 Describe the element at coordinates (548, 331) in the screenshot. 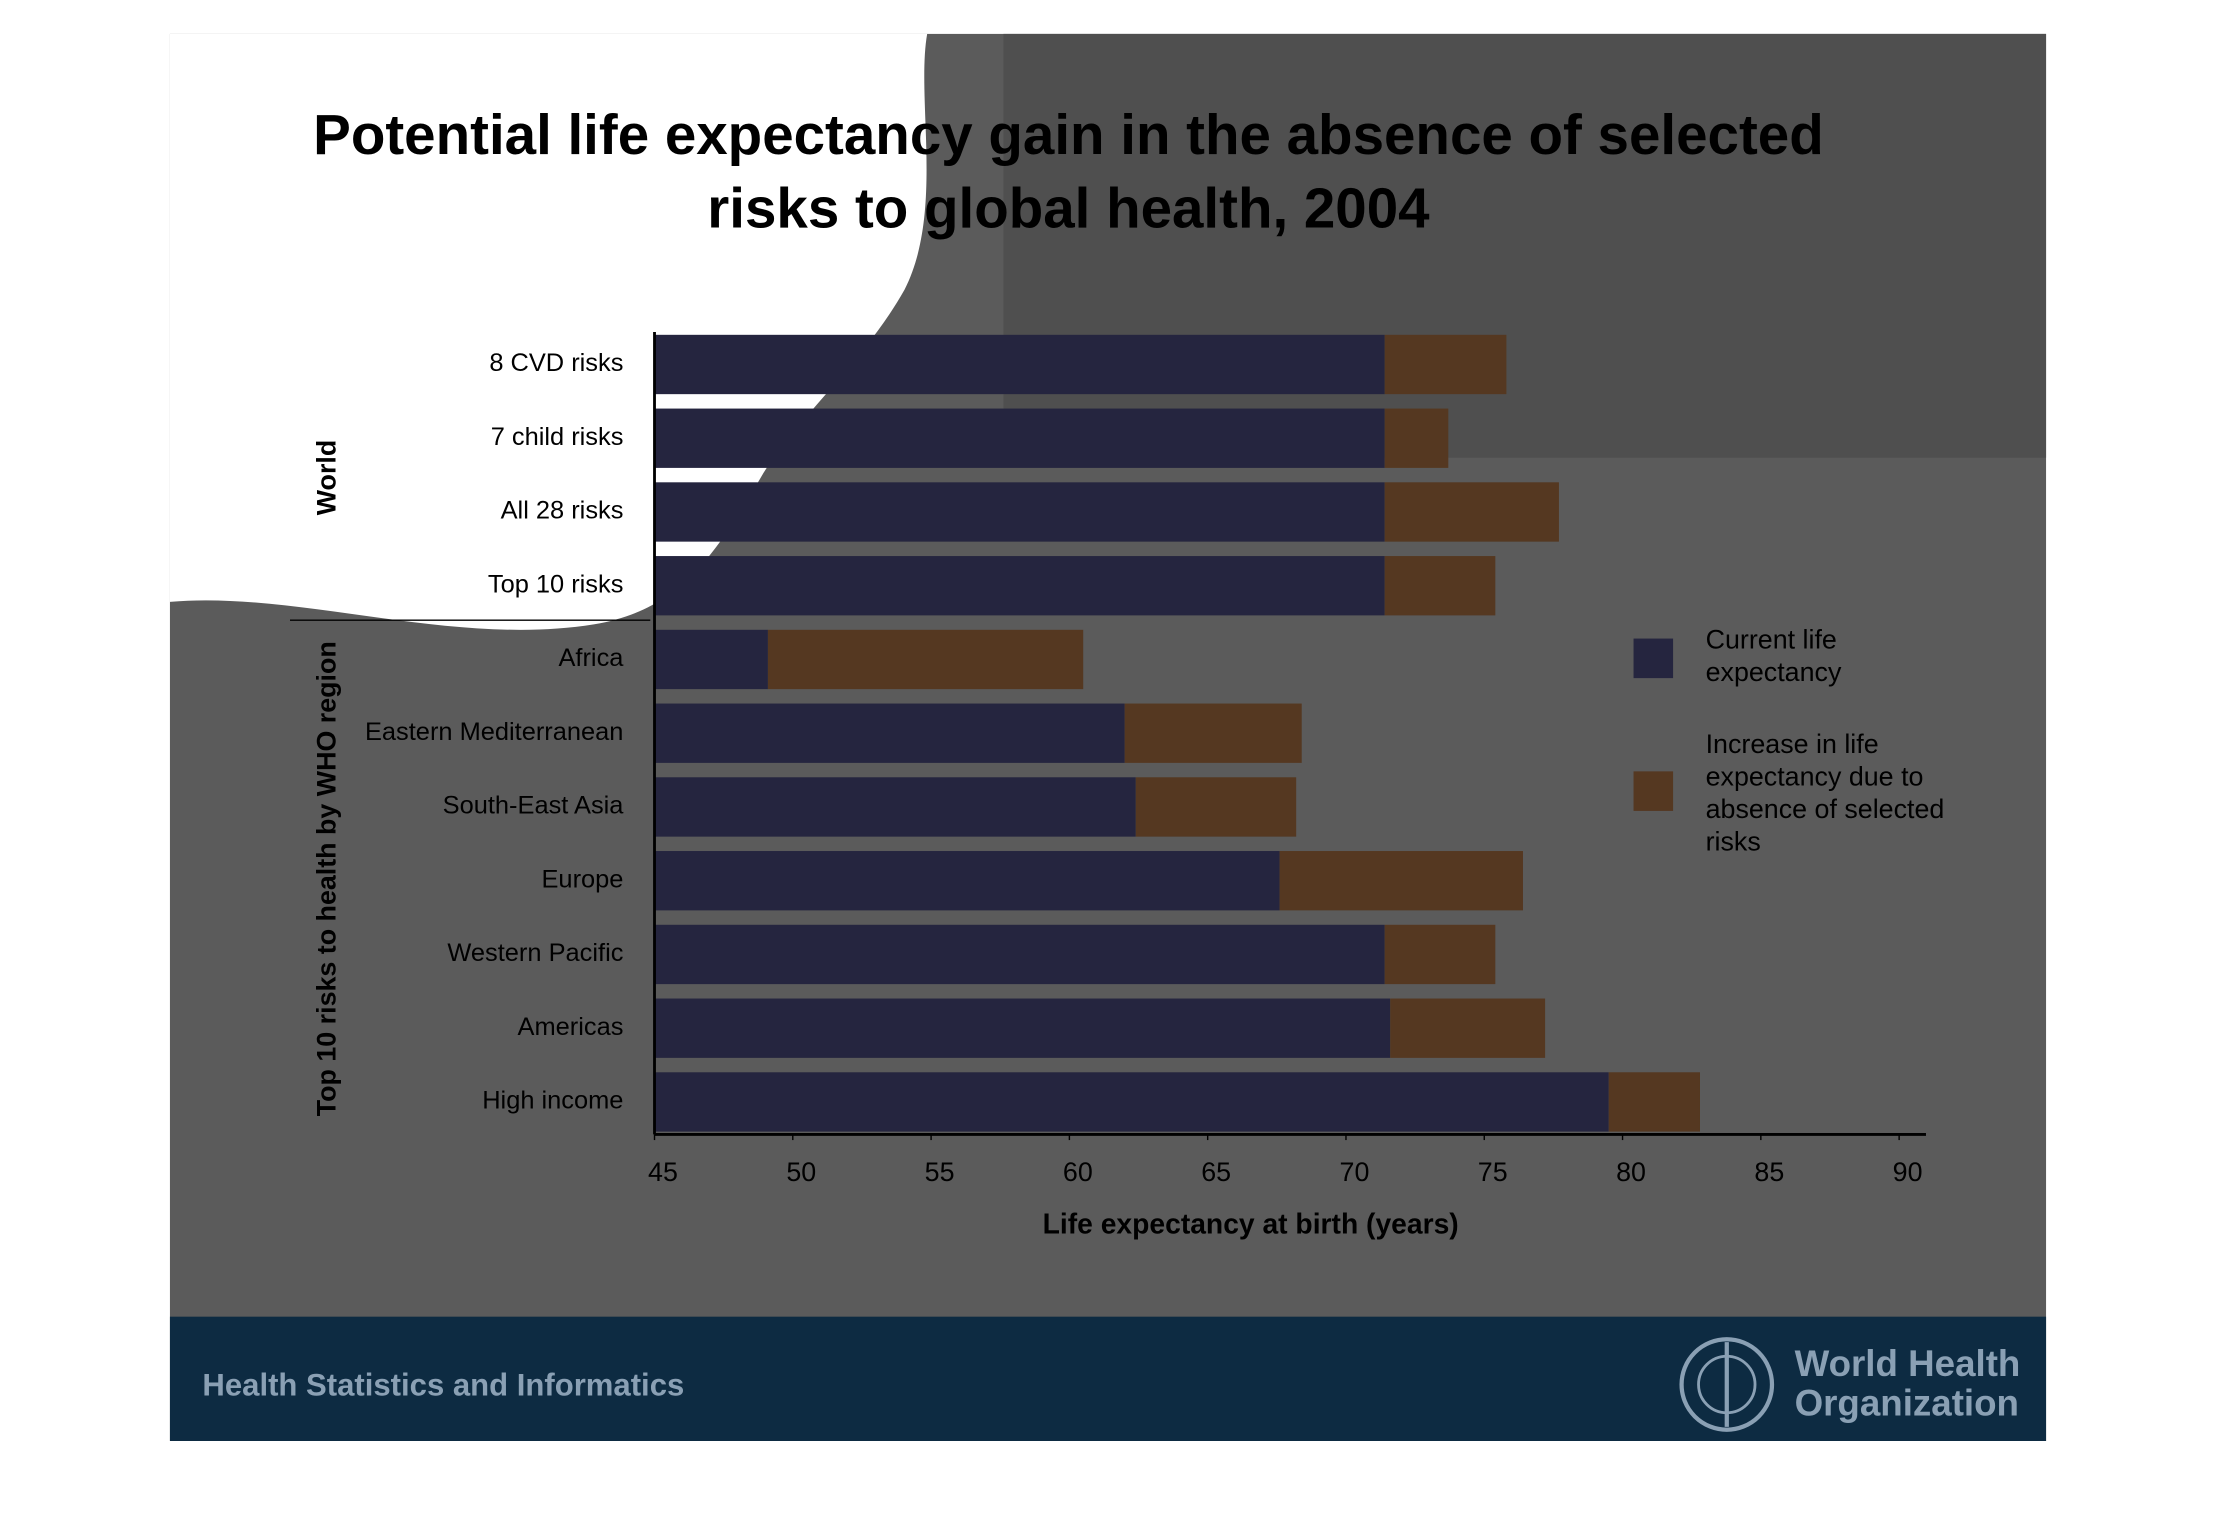

I see `slide-decoration` at that location.